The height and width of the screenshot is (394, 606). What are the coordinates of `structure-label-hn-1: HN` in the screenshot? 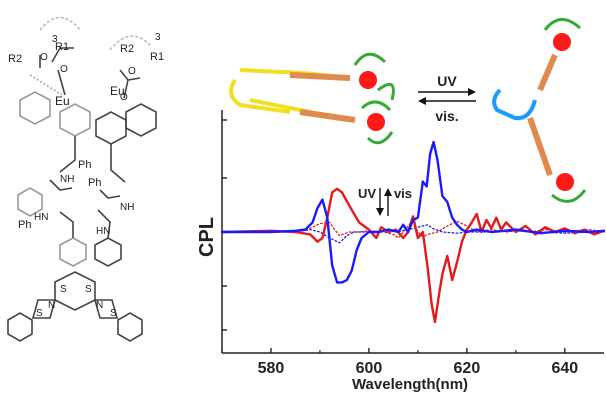 It's located at (41, 217).